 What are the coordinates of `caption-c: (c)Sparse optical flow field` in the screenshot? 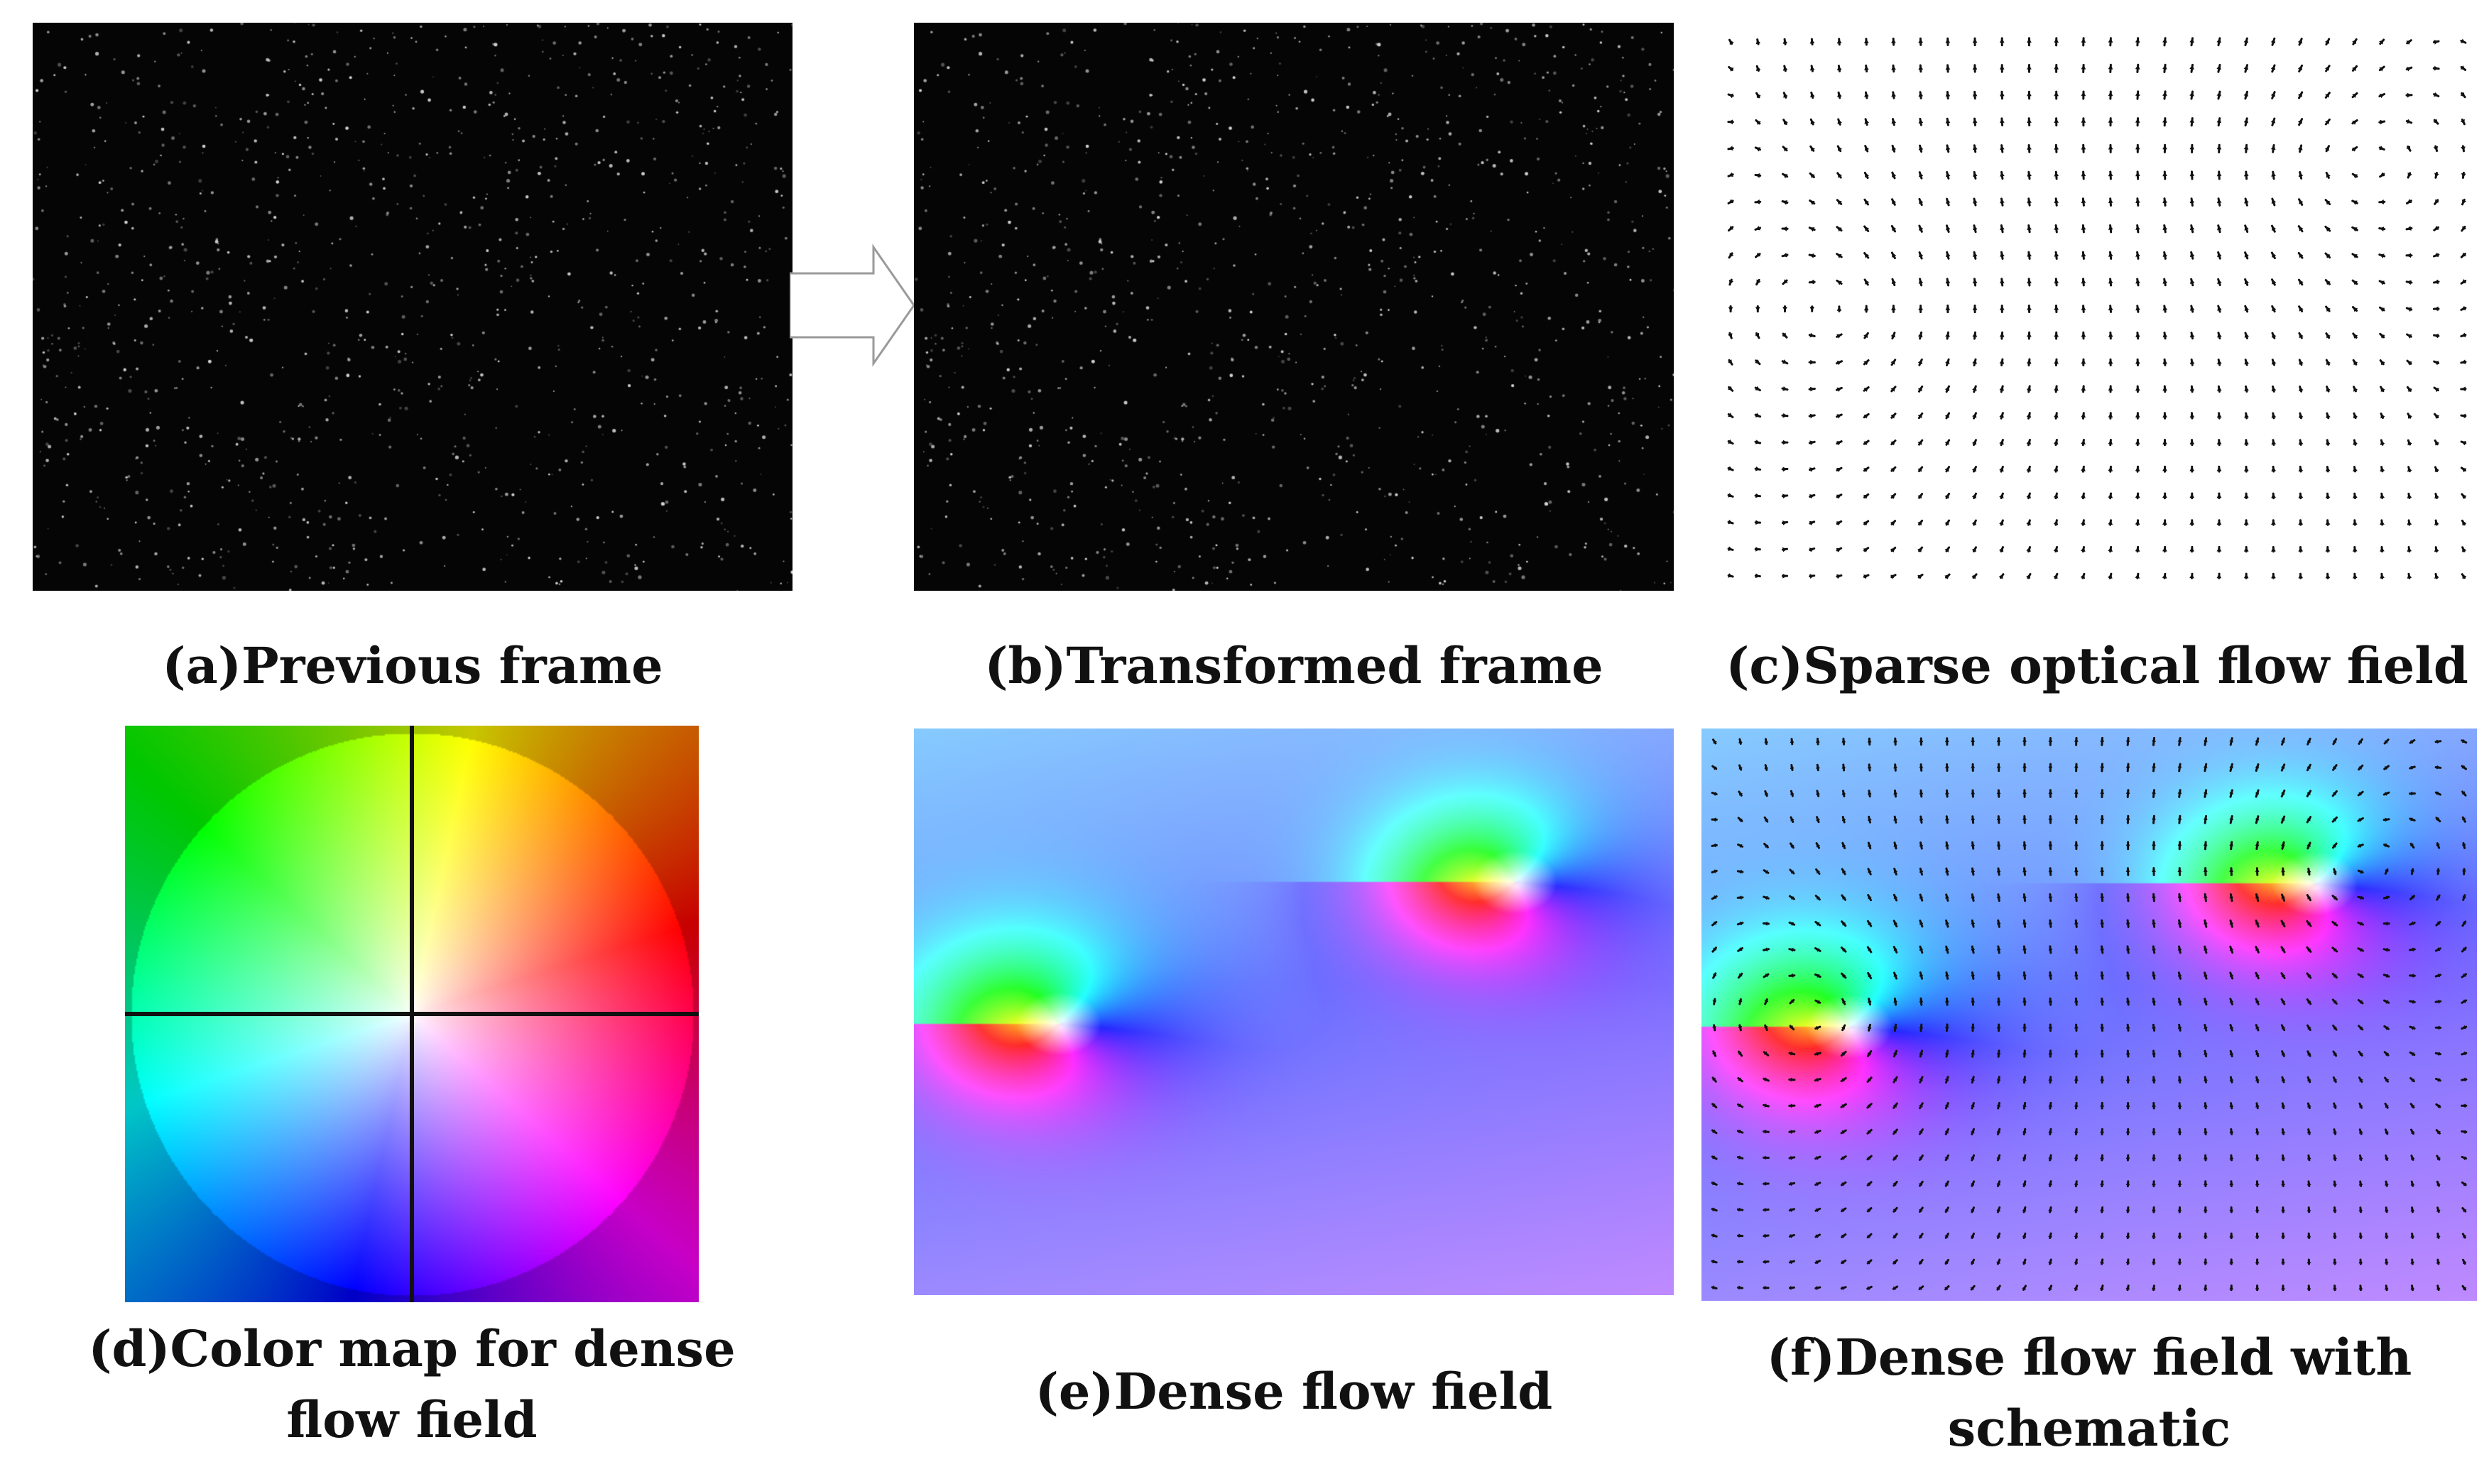 It's located at (2097, 666).